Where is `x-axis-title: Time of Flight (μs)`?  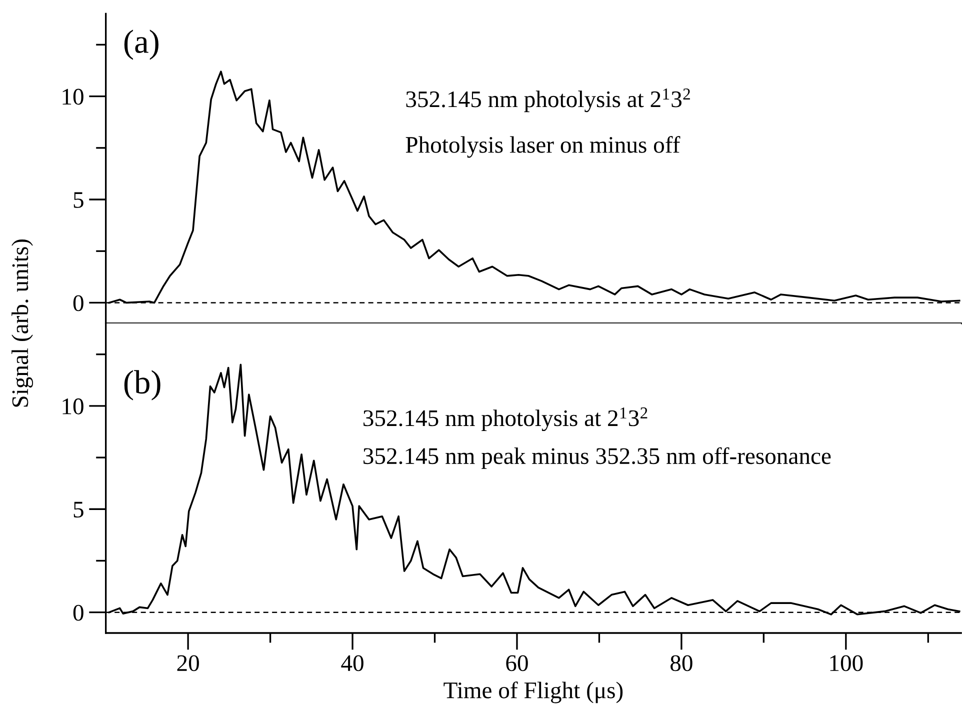
x-axis-title: Time of Flight (μs) is located at coordinates (533, 692).